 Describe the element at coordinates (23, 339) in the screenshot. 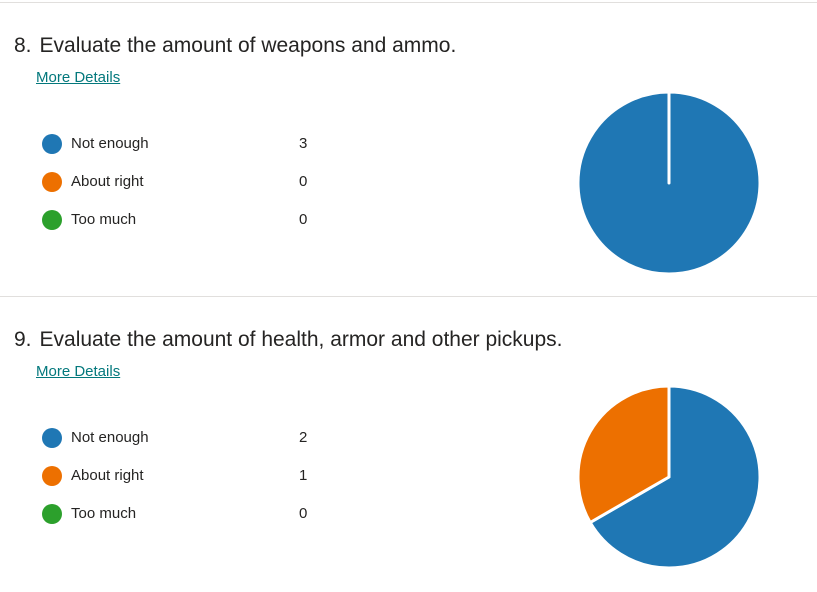

I see `question-number: 9.` at that location.